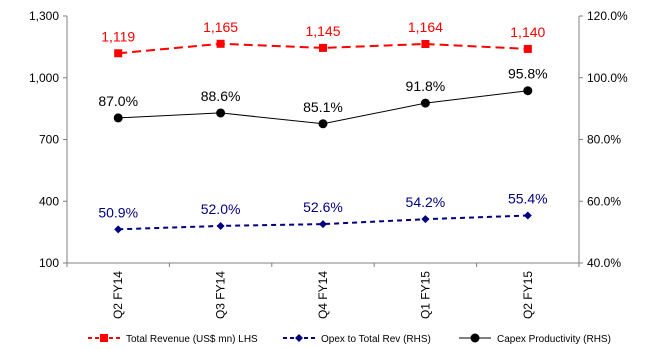 The image size is (660, 349). I want to click on data-label: 95.8%, so click(528, 74).